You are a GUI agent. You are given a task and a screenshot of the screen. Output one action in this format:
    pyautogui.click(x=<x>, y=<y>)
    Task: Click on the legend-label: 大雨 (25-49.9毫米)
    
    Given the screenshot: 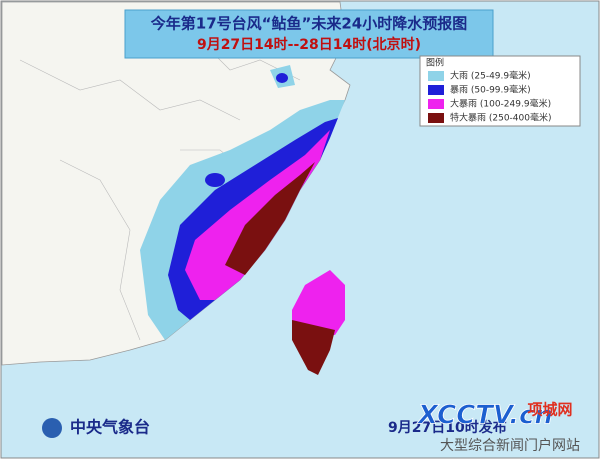 What is the action you would take?
    pyautogui.click(x=490, y=76)
    